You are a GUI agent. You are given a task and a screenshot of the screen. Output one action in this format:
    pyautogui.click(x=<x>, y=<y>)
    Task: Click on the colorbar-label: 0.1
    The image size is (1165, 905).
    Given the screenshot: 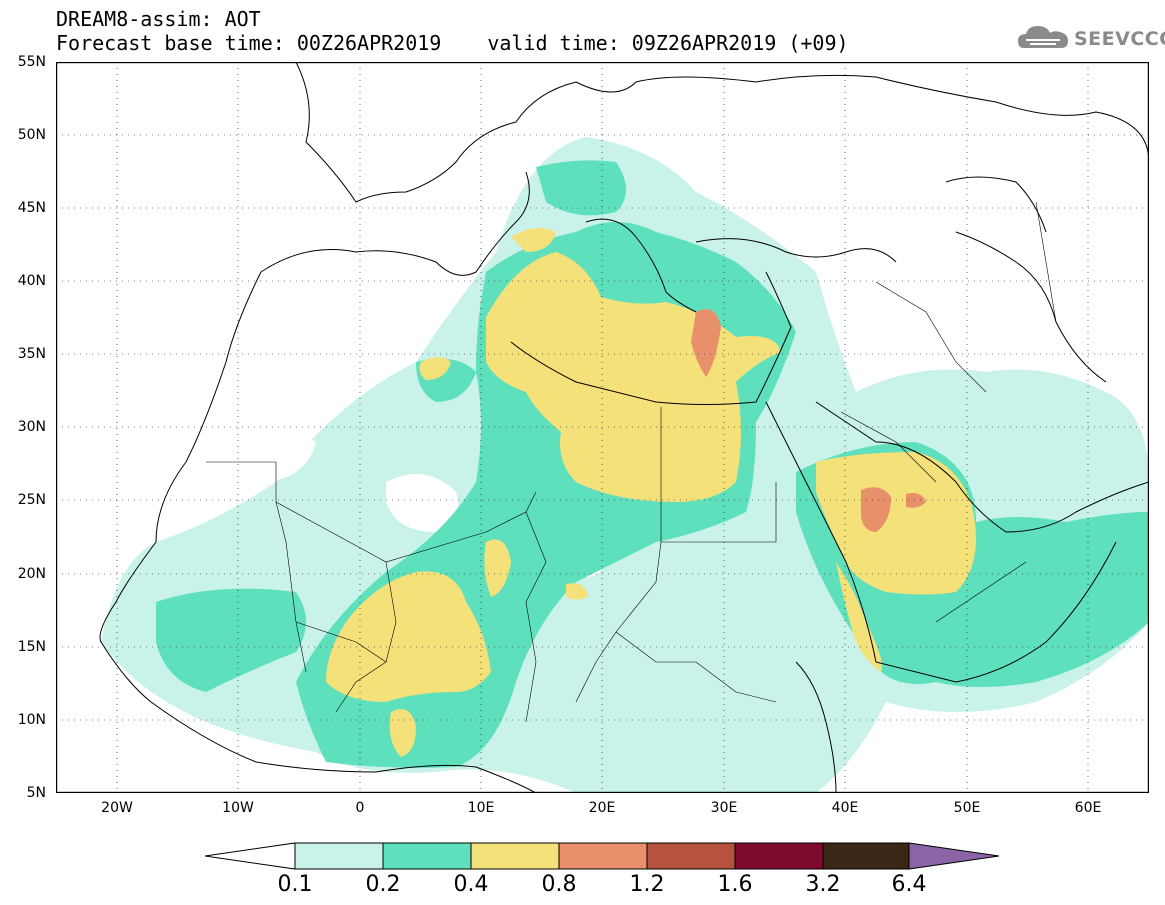 What is the action you would take?
    pyautogui.click(x=295, y=884)
    